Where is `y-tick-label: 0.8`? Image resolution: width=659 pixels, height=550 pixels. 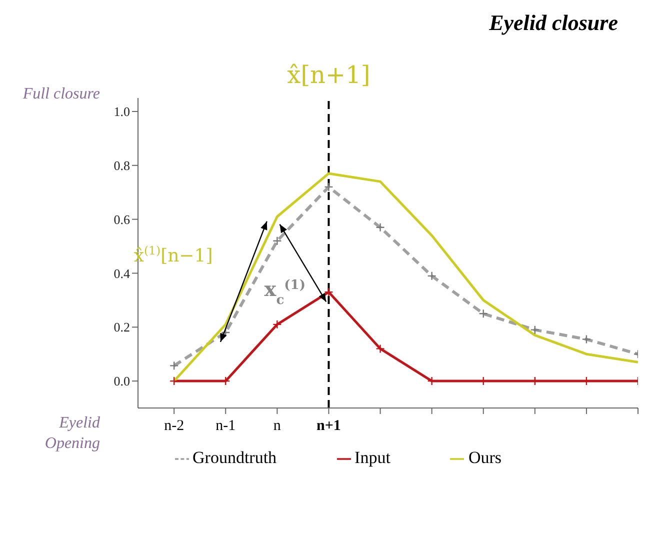 y-tick-label: 0.8 is located at coordinates (122, 166).